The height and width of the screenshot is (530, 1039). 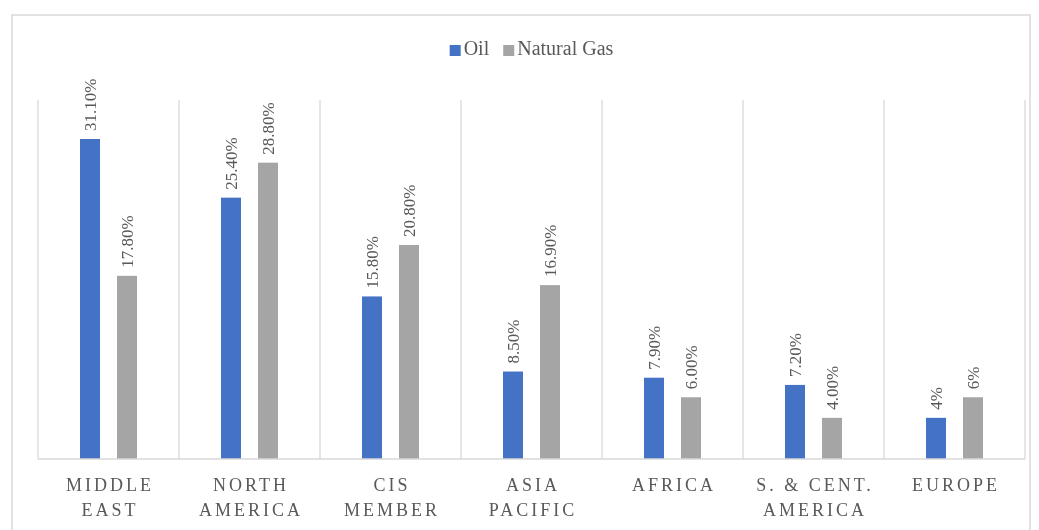 What do you see at coordinates (832, 387) in the screenshot?
I see `data-label: 4.00%` at bounding box center [832, 387].